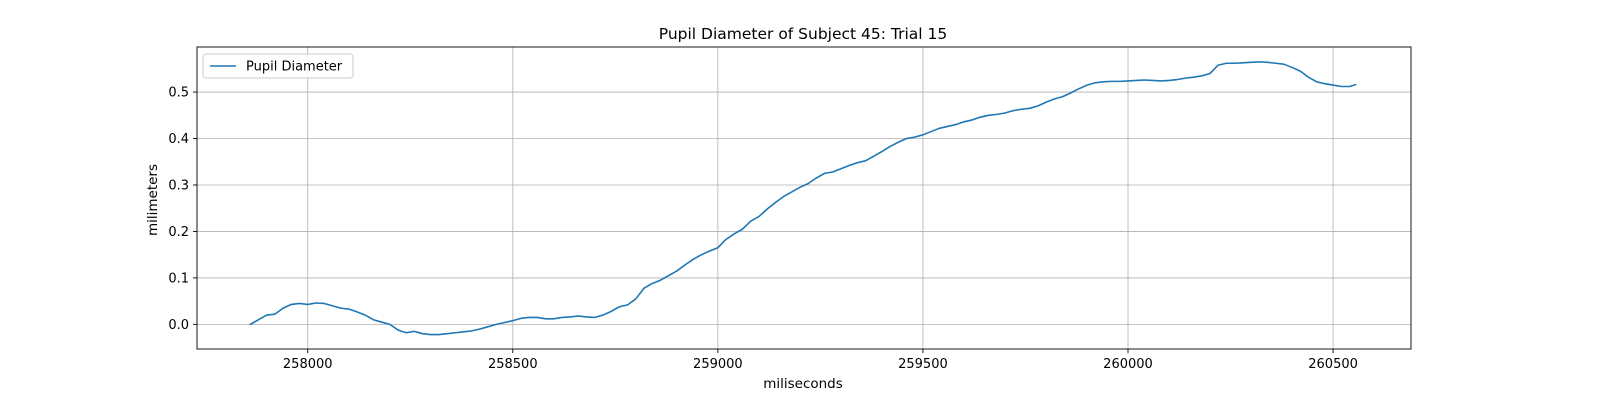  What do you see at coordinates (178, 325) in the screenshot?
I see `y-tick-label: 0.0` at bounding box center [178, 325].